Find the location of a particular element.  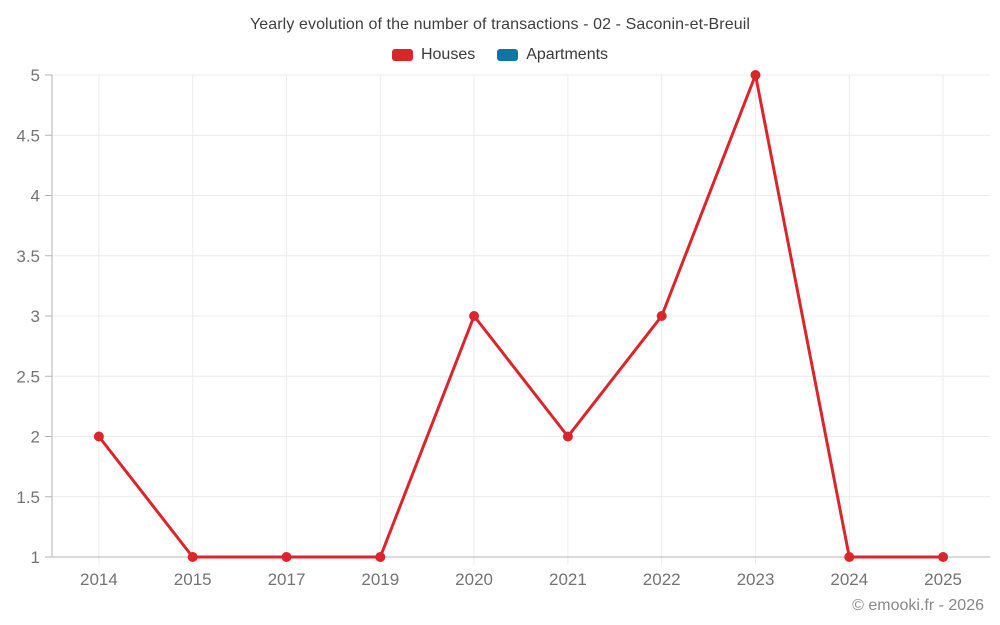

data-point-houses-2020 is located at coordinates (474, 316).